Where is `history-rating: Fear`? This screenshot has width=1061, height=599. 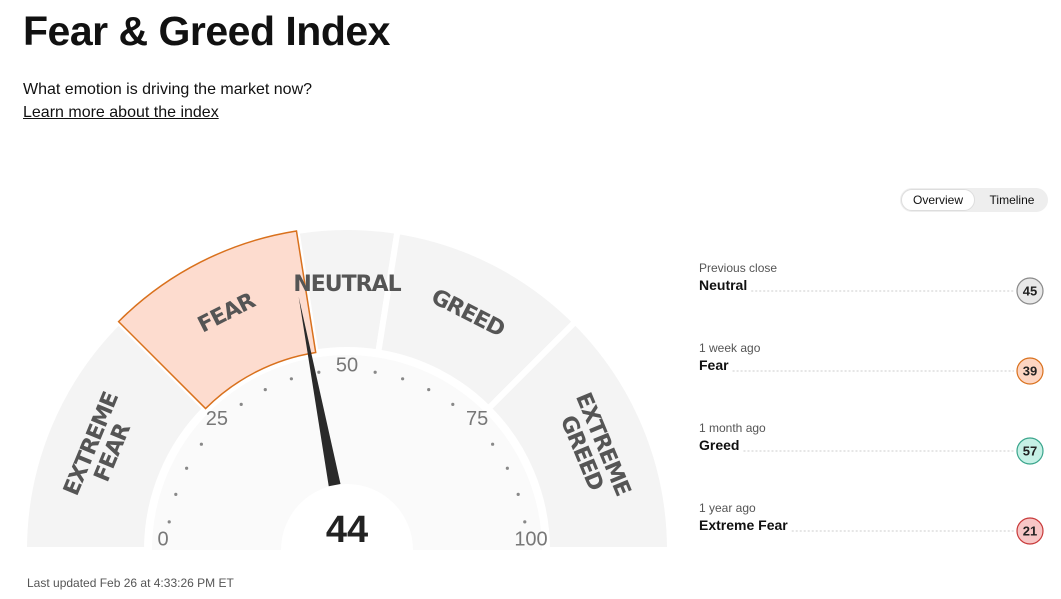
history-rating: Fear is located at coordinates (714, 365).